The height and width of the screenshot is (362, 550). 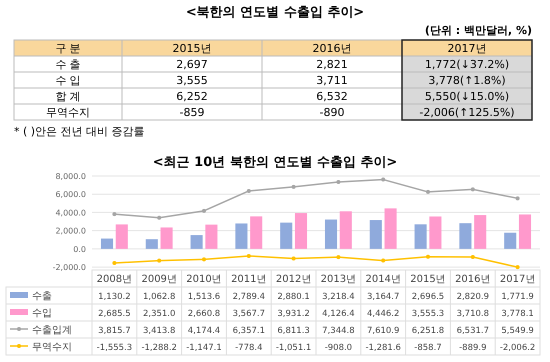 I want to click on data-label: 3,164.7, so click(x=383, y=297).